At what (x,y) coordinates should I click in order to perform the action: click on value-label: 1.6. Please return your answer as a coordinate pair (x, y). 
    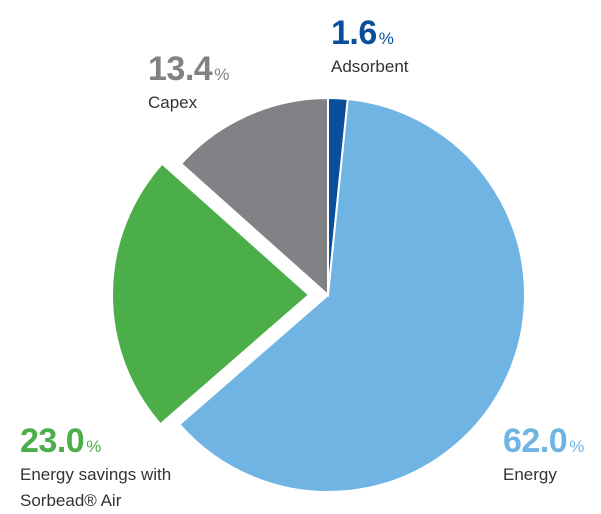
    Looking at the image, I should click on (354, 33).